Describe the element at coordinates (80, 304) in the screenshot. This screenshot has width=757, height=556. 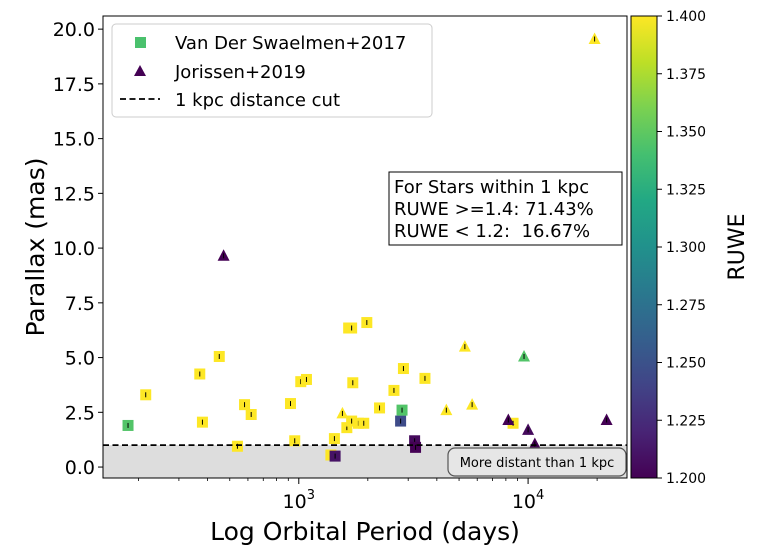
I see `y-tick-label: 7.5` at that location.